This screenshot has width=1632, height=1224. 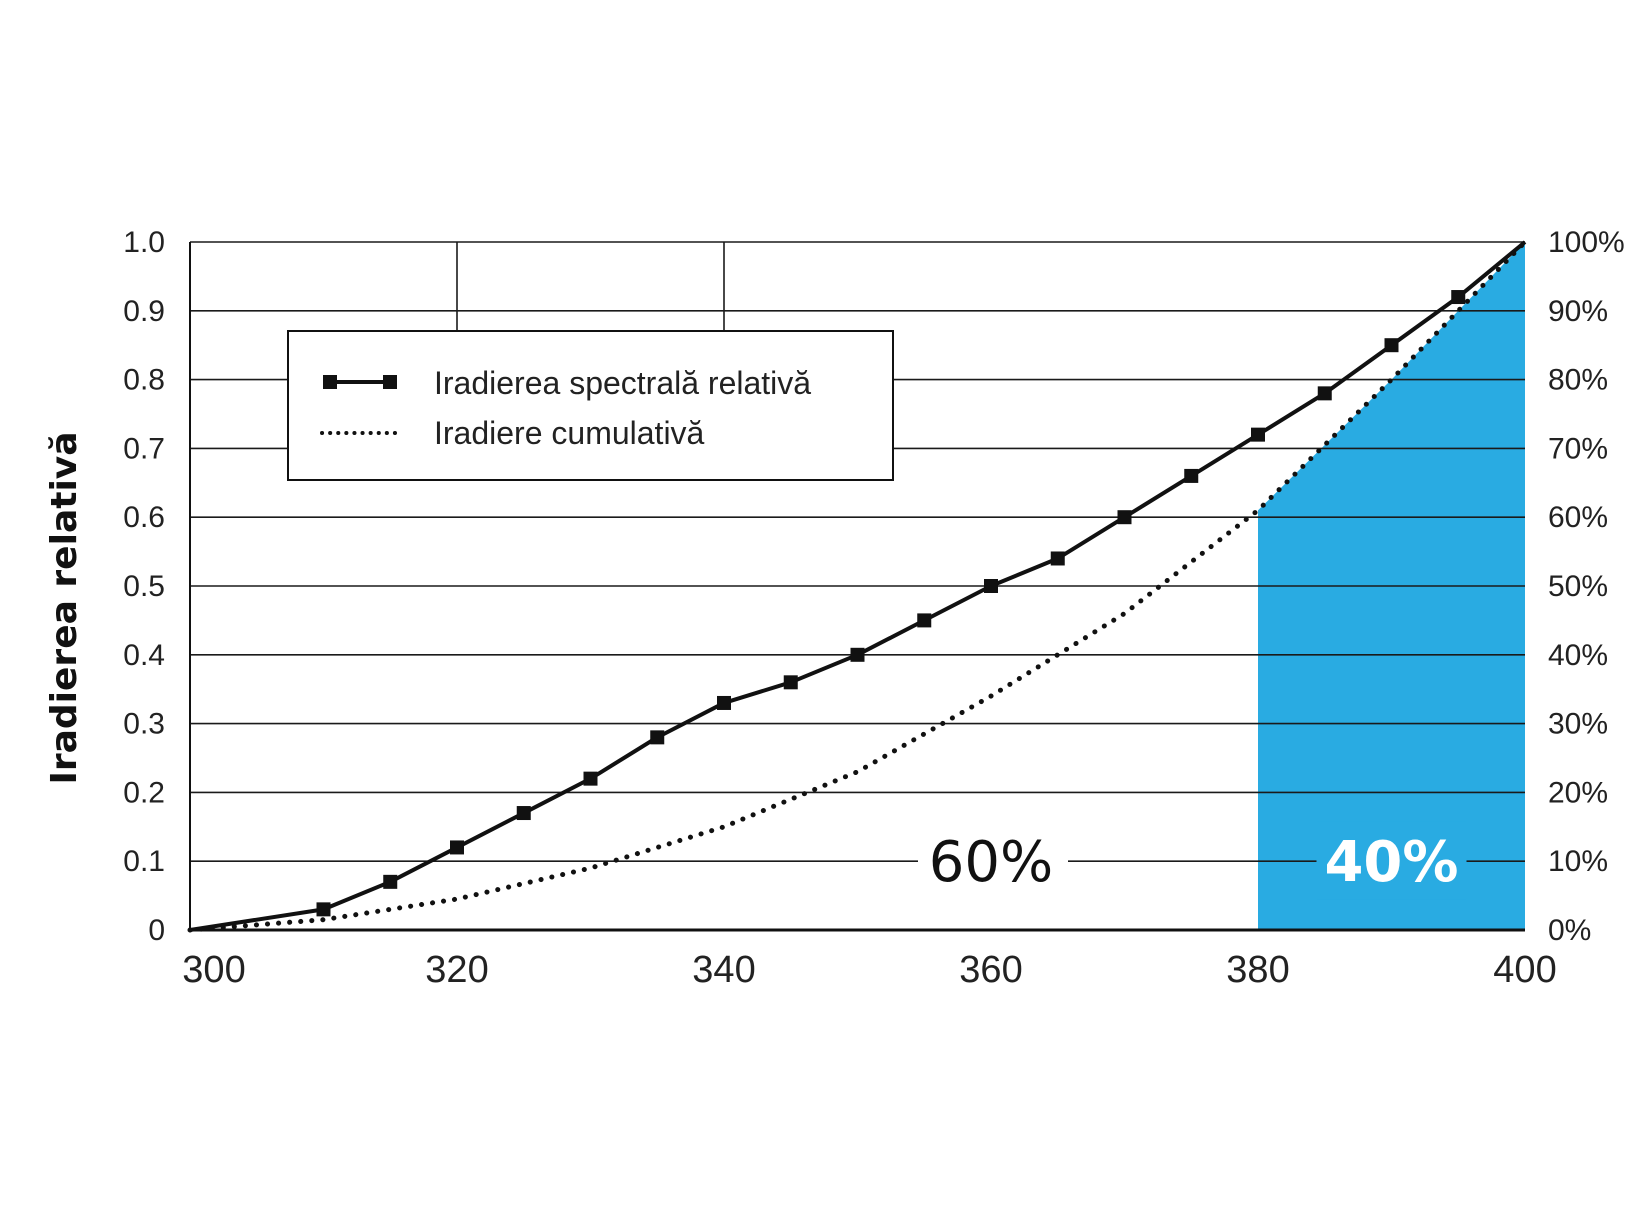 I want to click on y-tick-label: 0.7, so click(x=144, y=448).